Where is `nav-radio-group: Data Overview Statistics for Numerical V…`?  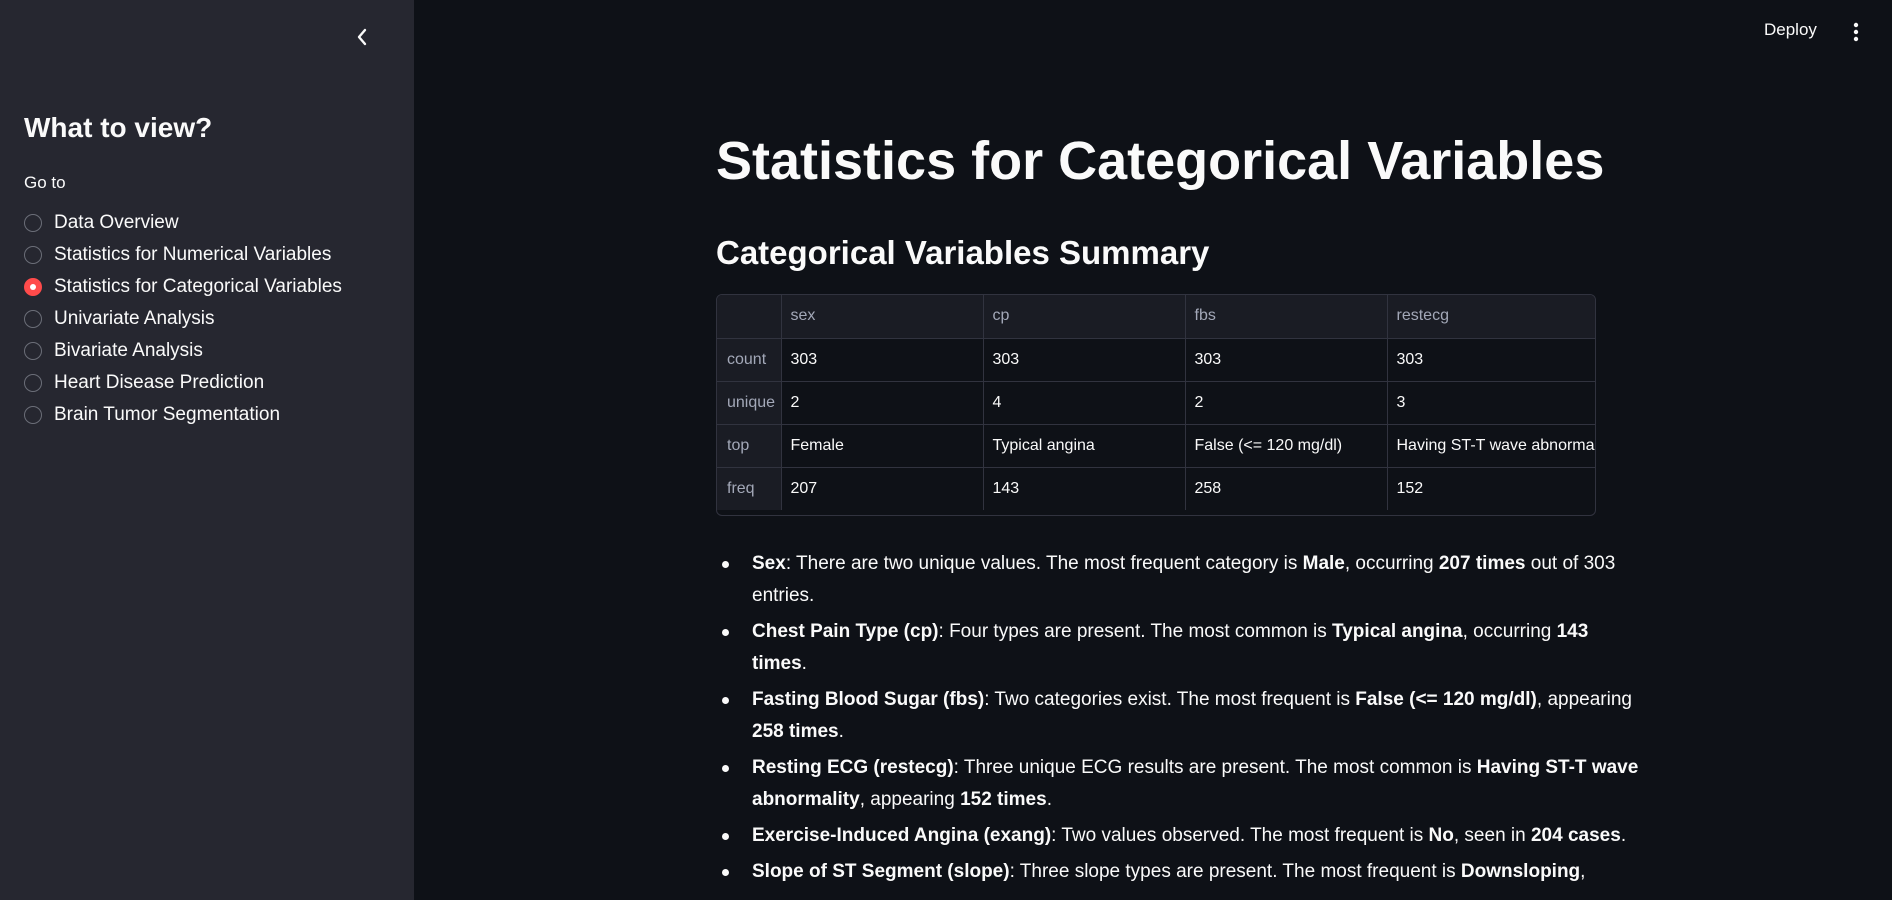 nav-radio-group: Data Overview Statistics for Numerical V… is located at coordinates (183, 319).